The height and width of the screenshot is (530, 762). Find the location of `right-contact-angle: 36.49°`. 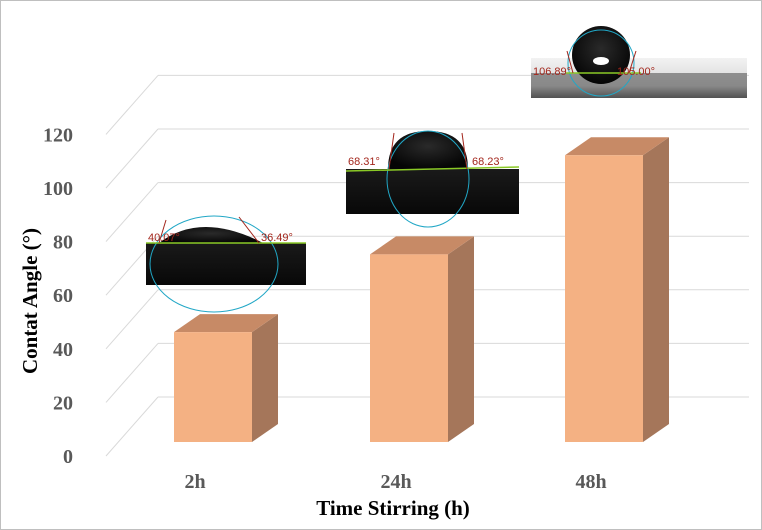

right-contact-angle: 36.49° is located at coordinates (277, 238).